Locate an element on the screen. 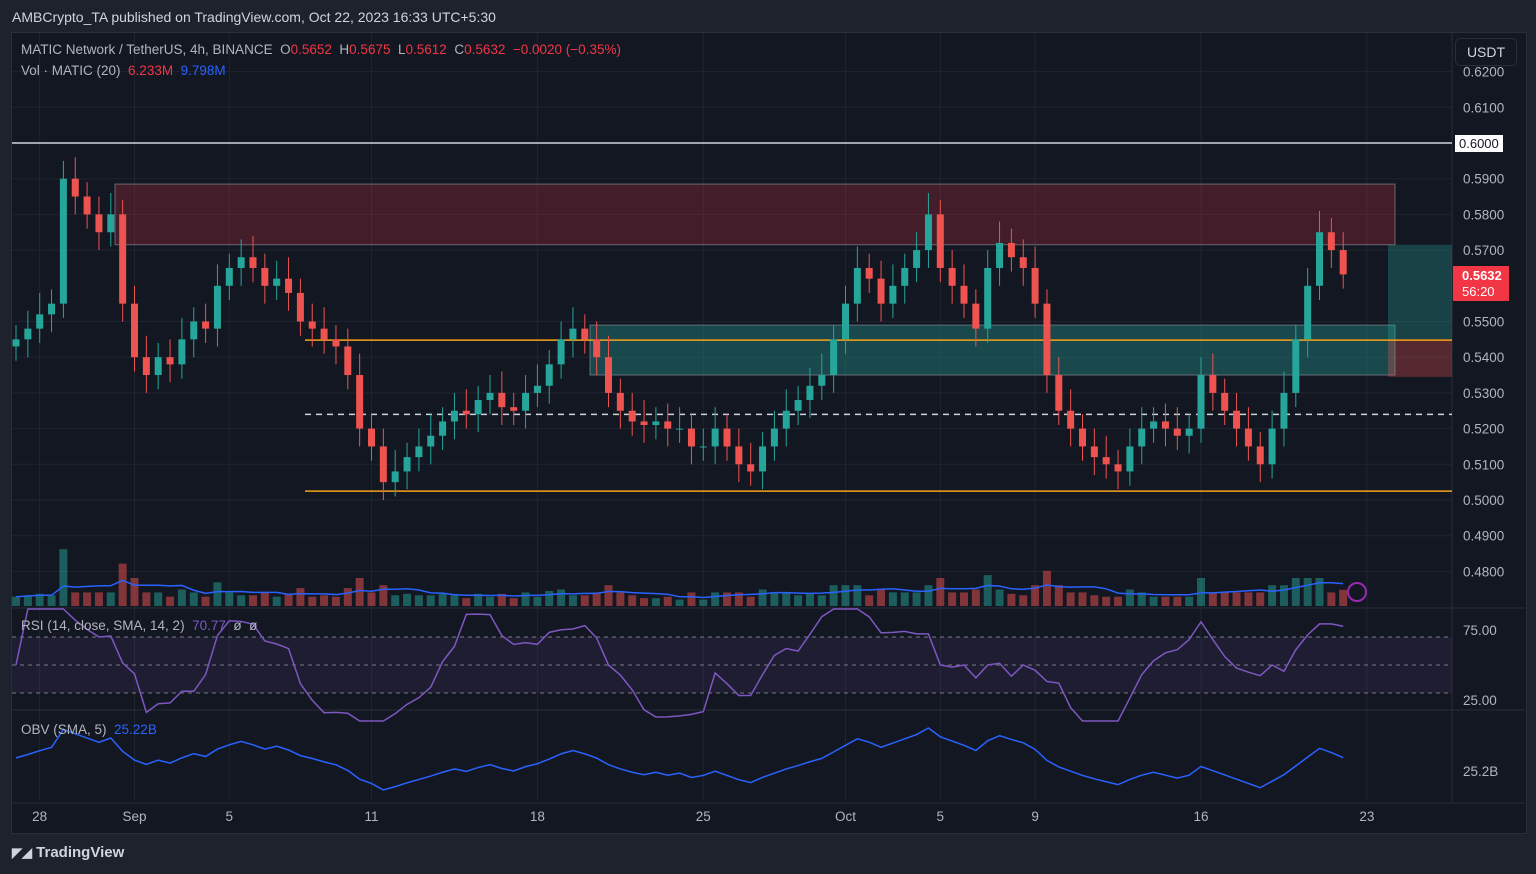  y-tick-label: 0.5400 is located at coordinates (1483, 357).